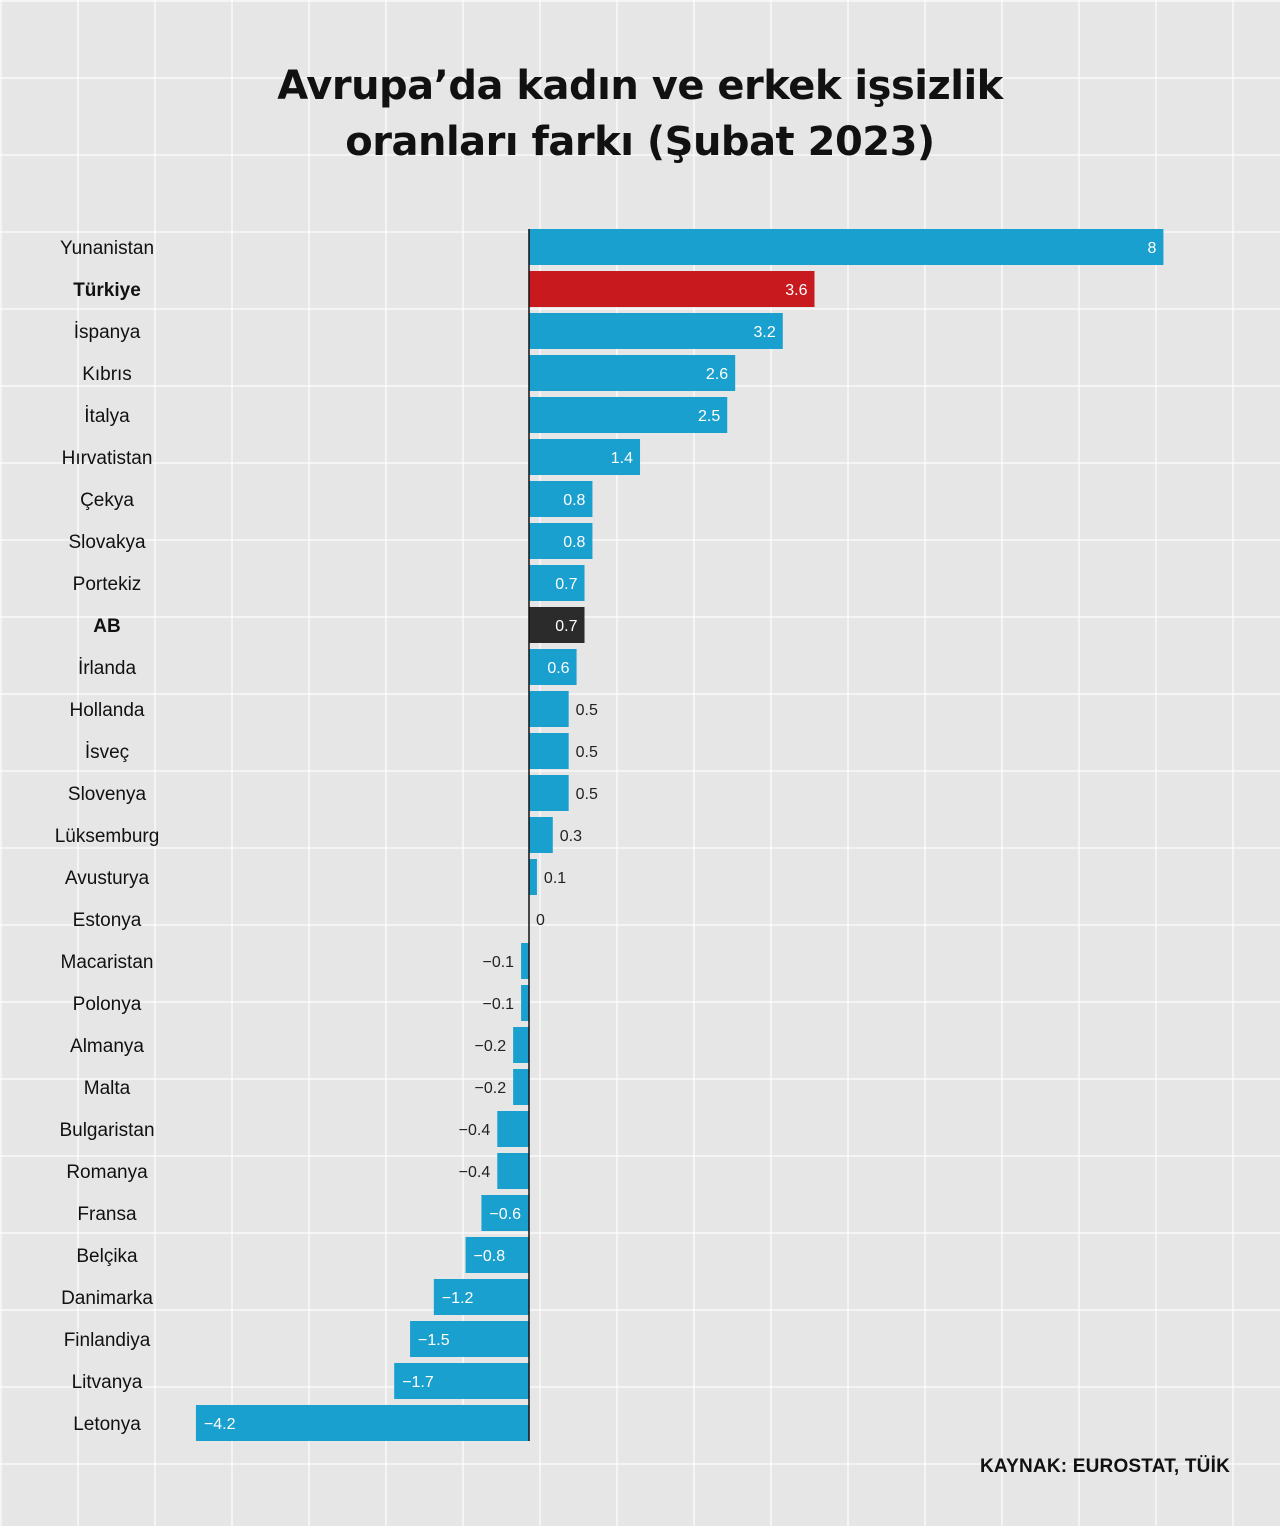  Describe the element at coordinates (717, 374) in the screenshot. I see `value-label-kibris: 2.6` at that location.